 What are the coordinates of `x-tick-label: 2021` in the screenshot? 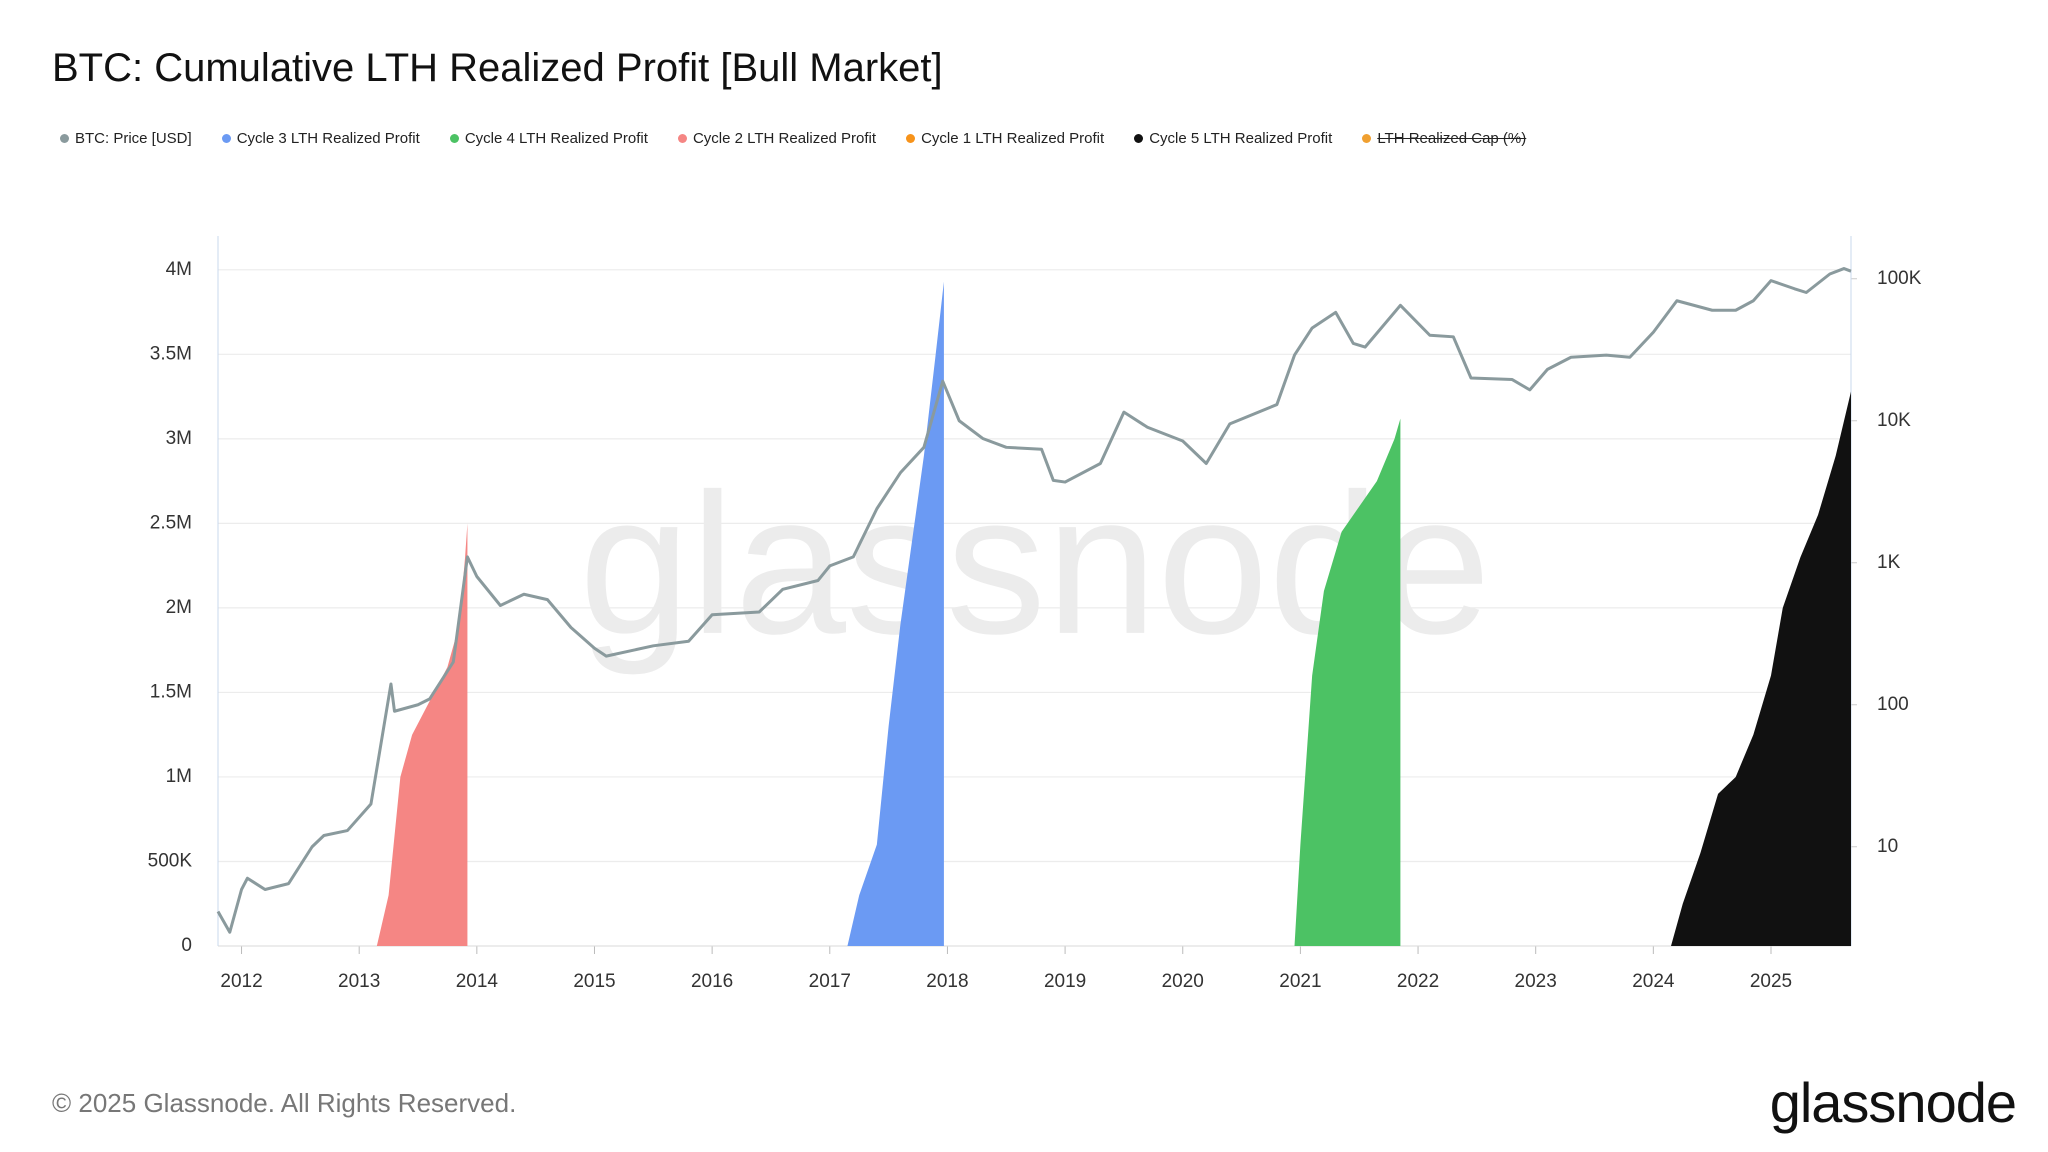 It's located at (1300, 981).